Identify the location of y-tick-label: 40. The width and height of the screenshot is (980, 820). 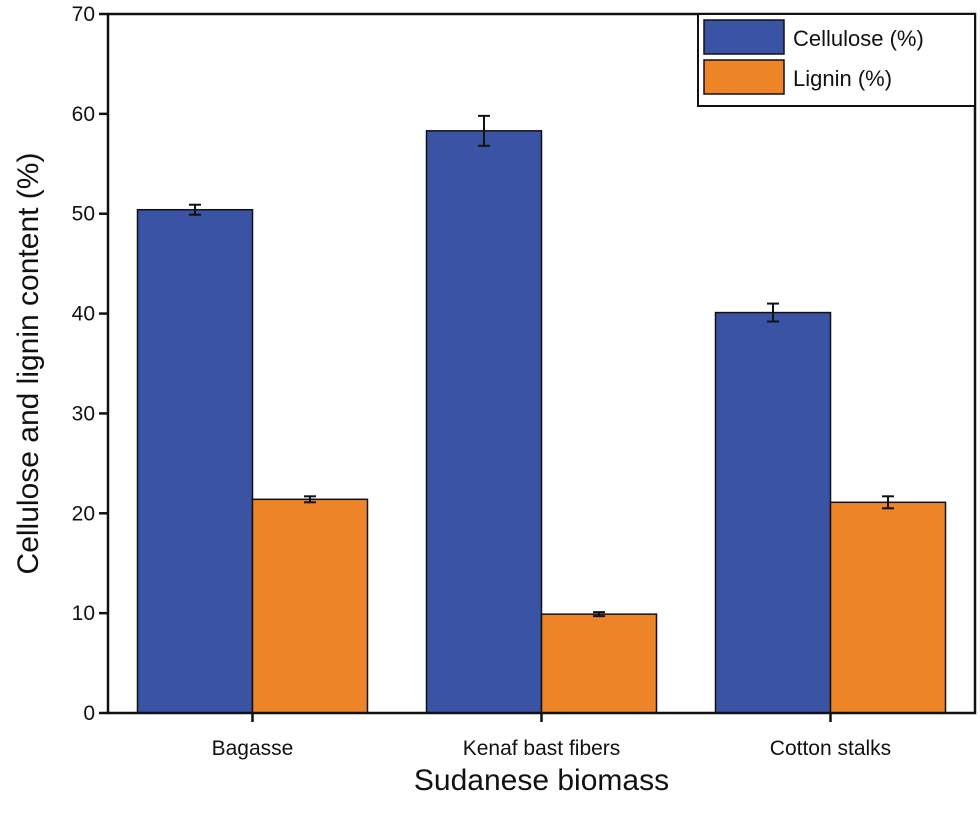
(83, 314).